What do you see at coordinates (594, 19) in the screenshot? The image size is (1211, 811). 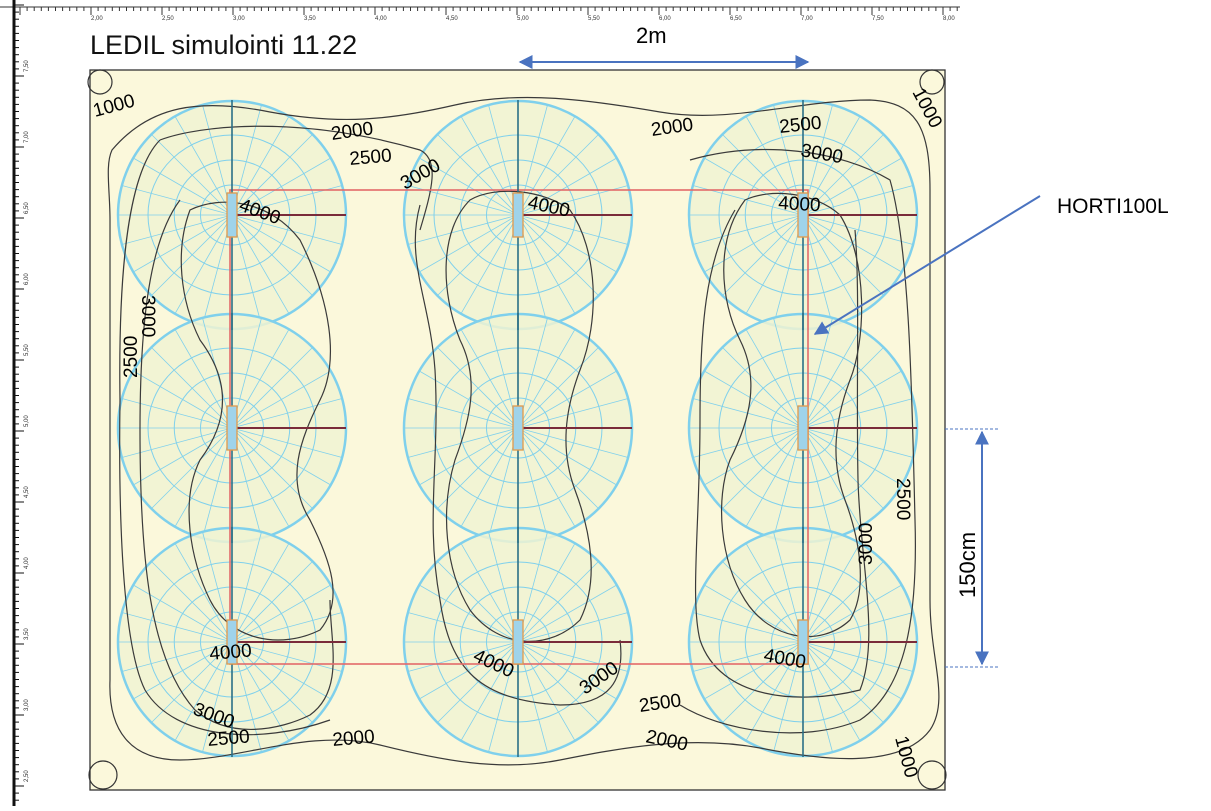 I see `ruler-top-label: 5,50` at bounding box center [594, 19].